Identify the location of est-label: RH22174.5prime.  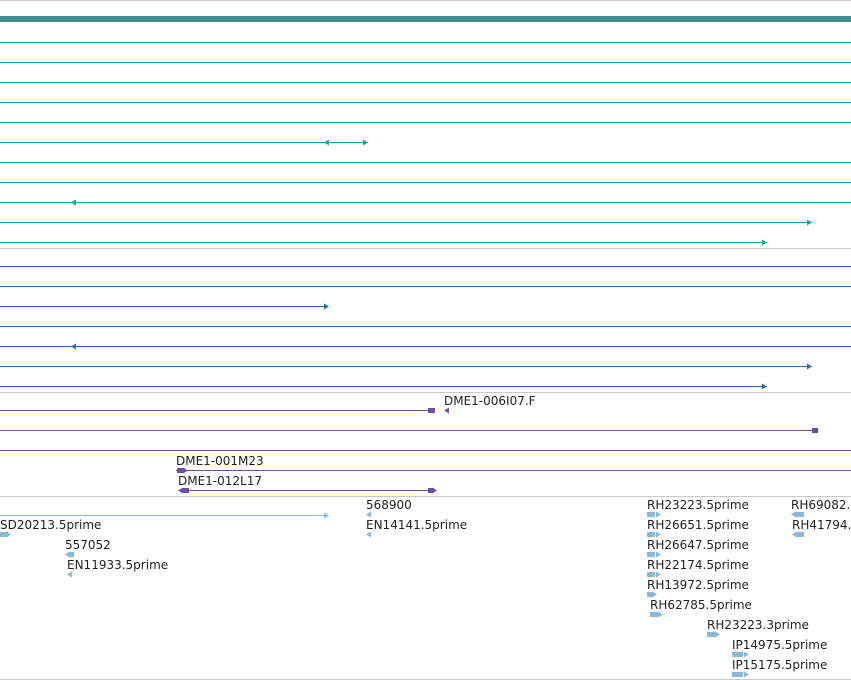
(698, 565).